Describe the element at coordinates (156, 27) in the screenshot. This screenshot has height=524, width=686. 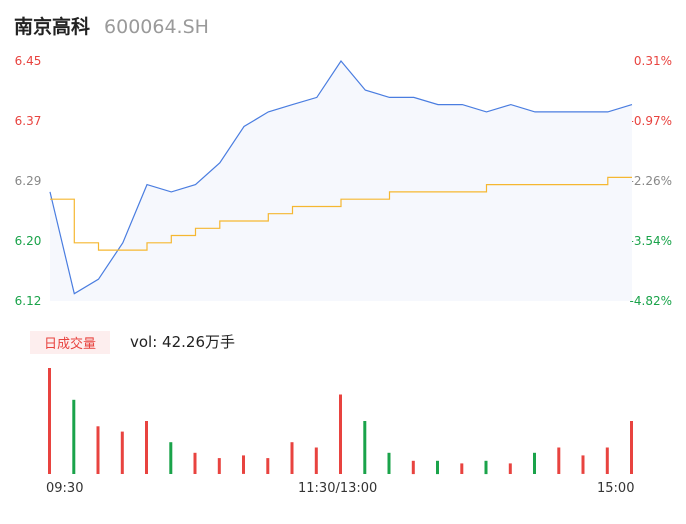
I see `stock-code: 600064.SH` at that location.